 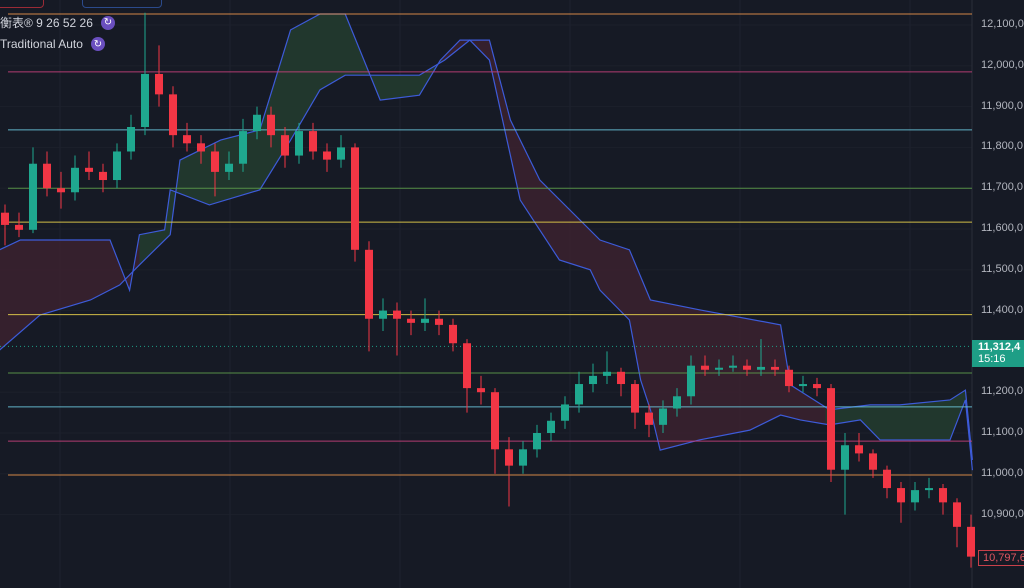 What do you see at coordinates (46, 23) in the screenshot?
I see `legend-ichimoku-label: 衡表® 9 26 52 26` at bounding box center [46, 23].